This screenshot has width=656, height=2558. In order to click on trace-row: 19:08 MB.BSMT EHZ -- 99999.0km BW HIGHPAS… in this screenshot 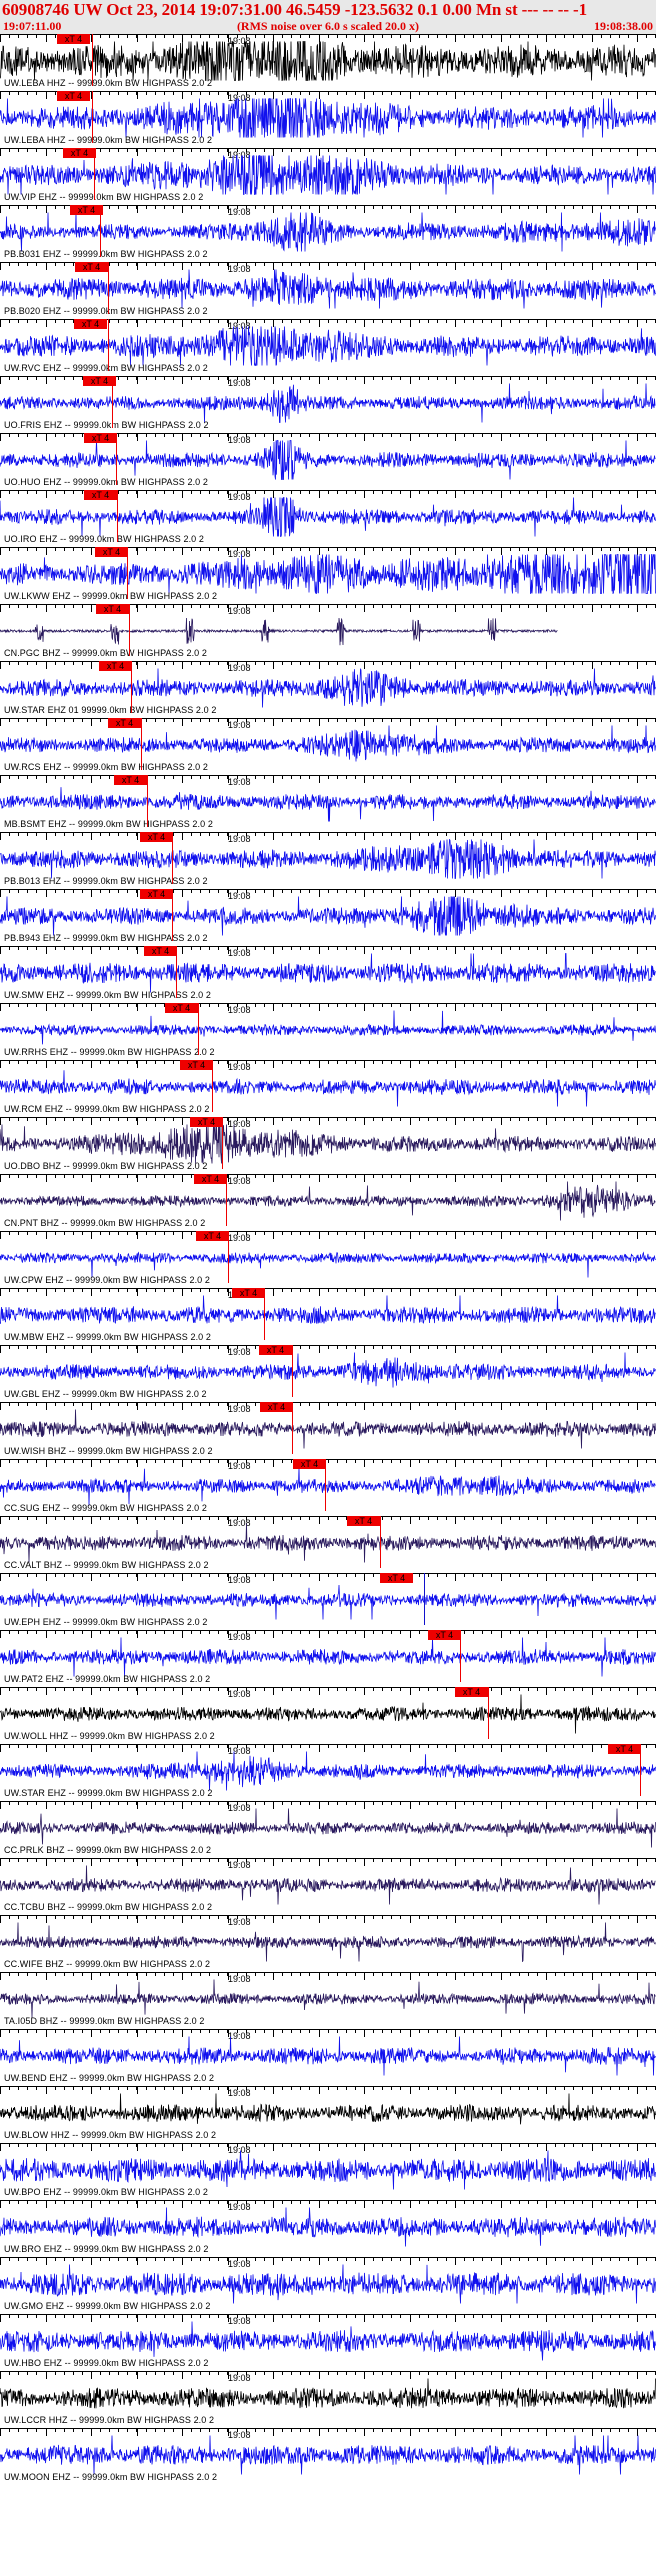, I will do `click(328, 803)`.